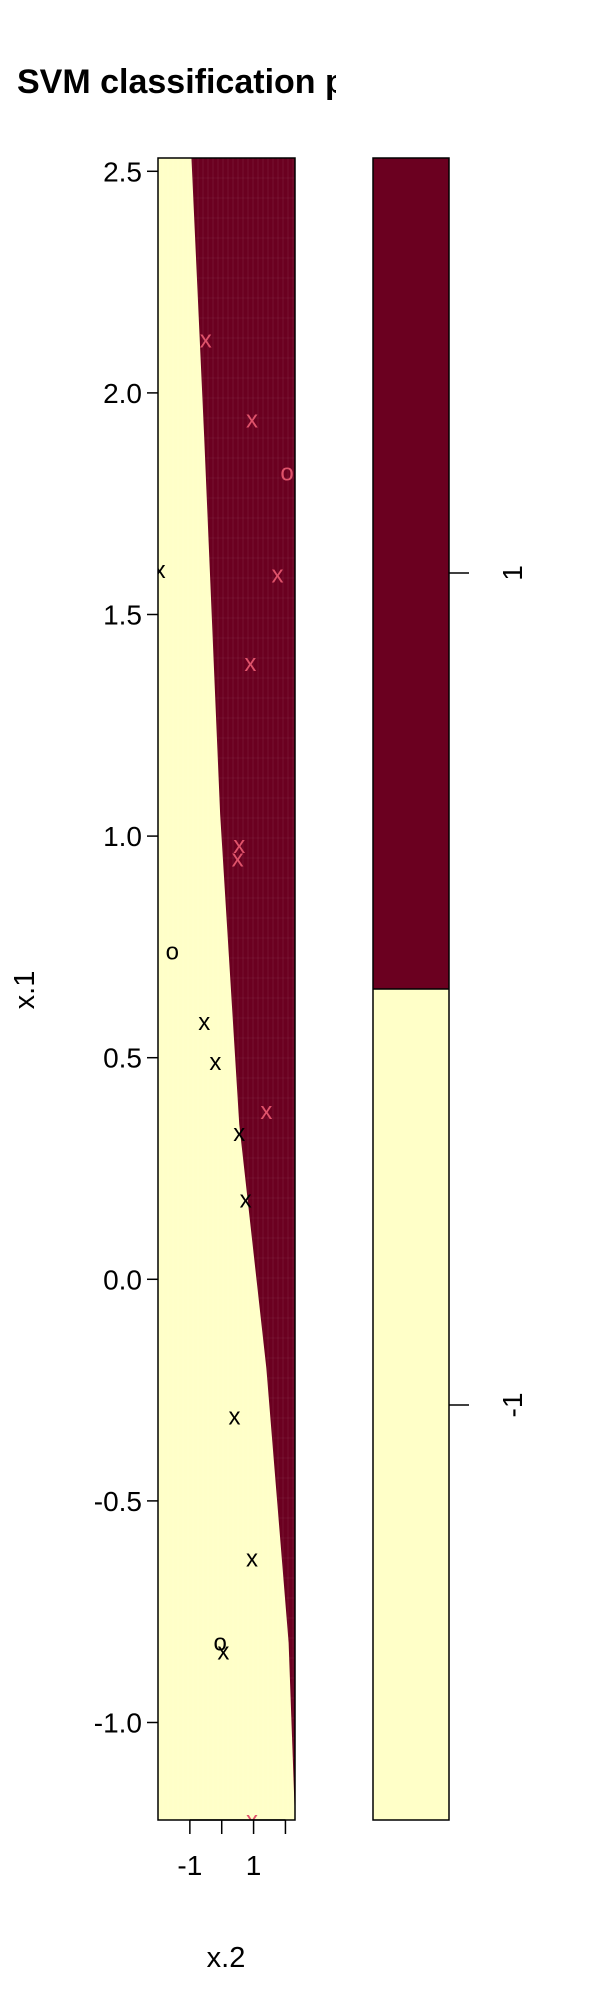 The height and width of the screenshot is (2014, 606). Describe the element at coordinates (254, 1865) in the screenshot. I see `x-tick-label: 1` at that location.